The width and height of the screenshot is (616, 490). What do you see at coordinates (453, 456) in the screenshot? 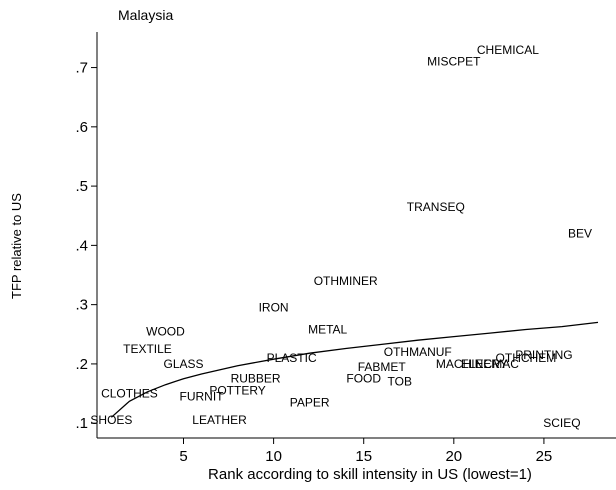
I see `x-tick-label: 20` at bounding box center [453, 456].